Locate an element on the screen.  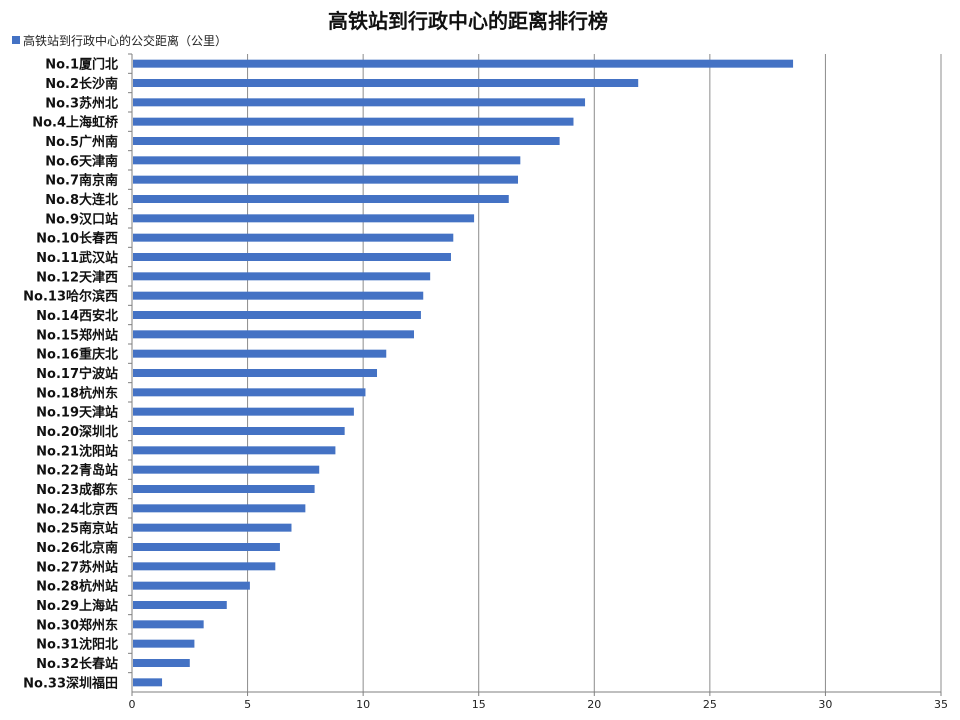
category-label: No.3苏州北 is located at coordinates (81, 103).